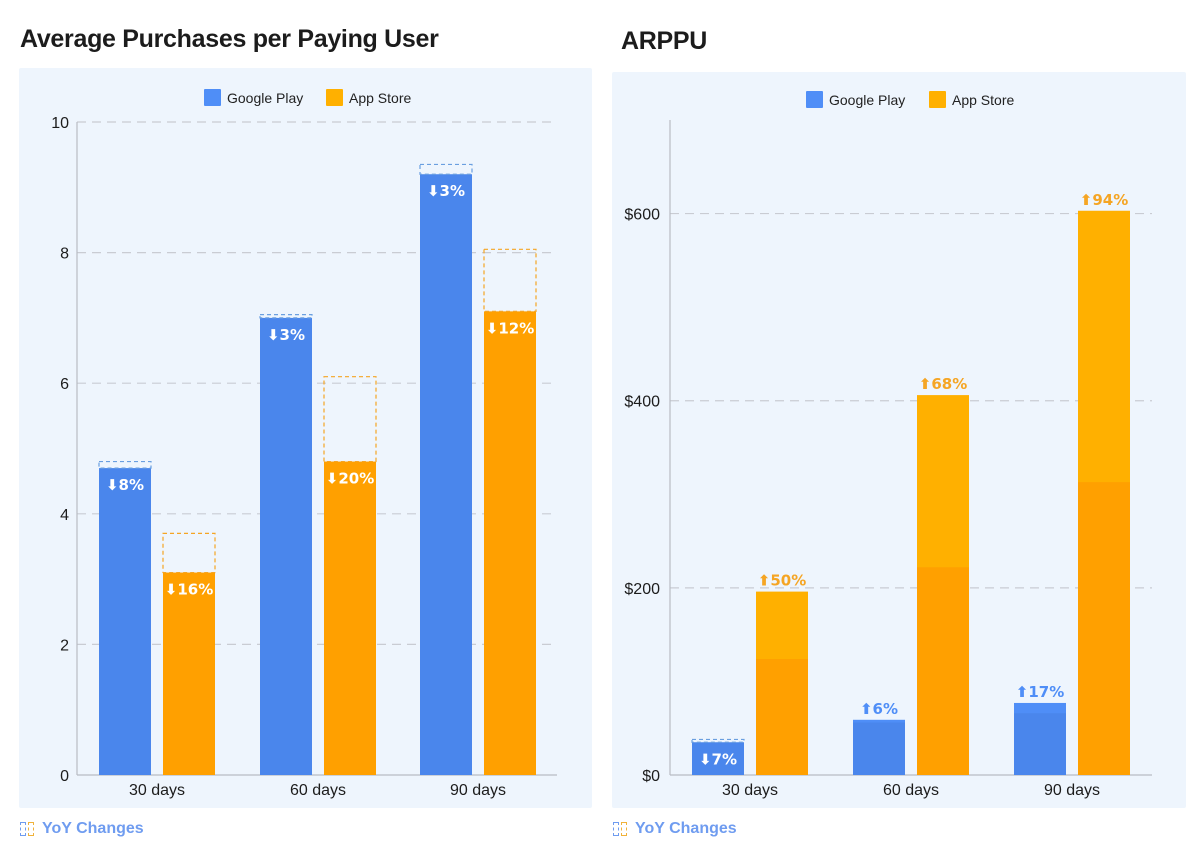  Describe the element at coordinates (642, 589) in the screenshot. I see `y-tick-label: $200` at that location.